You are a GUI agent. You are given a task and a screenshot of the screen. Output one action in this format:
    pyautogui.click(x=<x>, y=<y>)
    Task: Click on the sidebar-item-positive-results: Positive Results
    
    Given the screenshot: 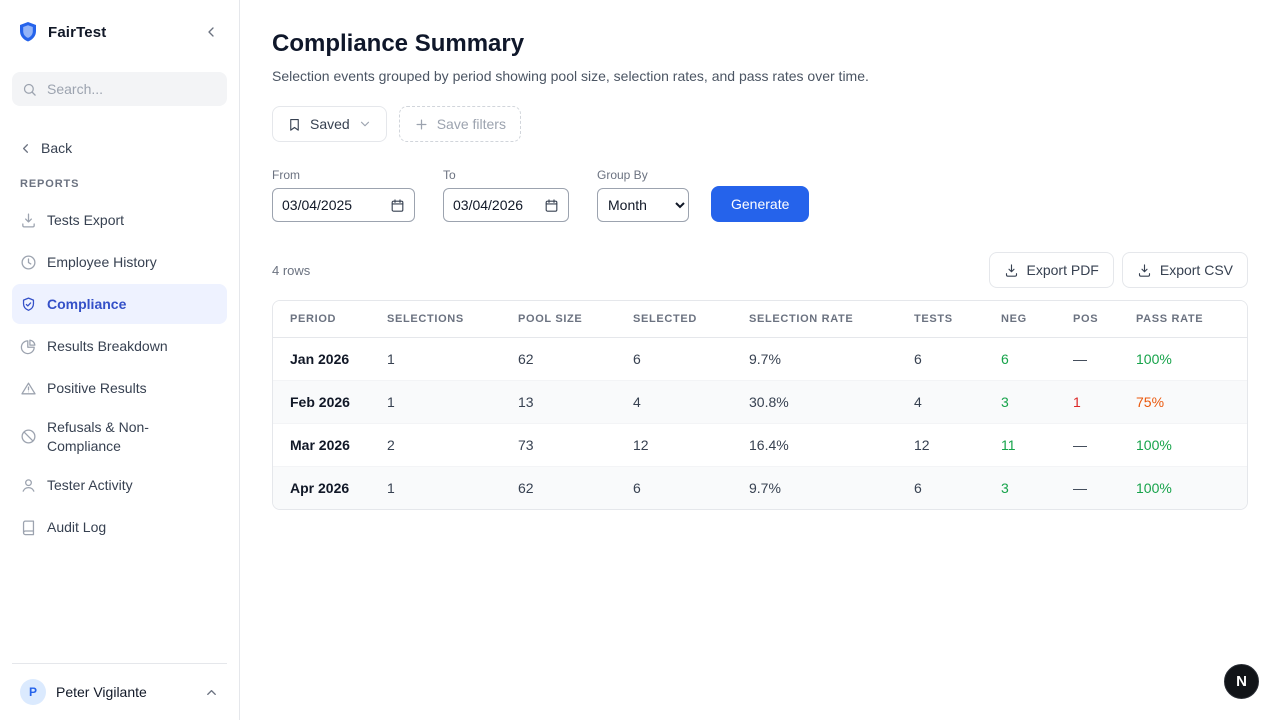 What is the action you would take?
    pyautogui.click(x=119, y=388)
    